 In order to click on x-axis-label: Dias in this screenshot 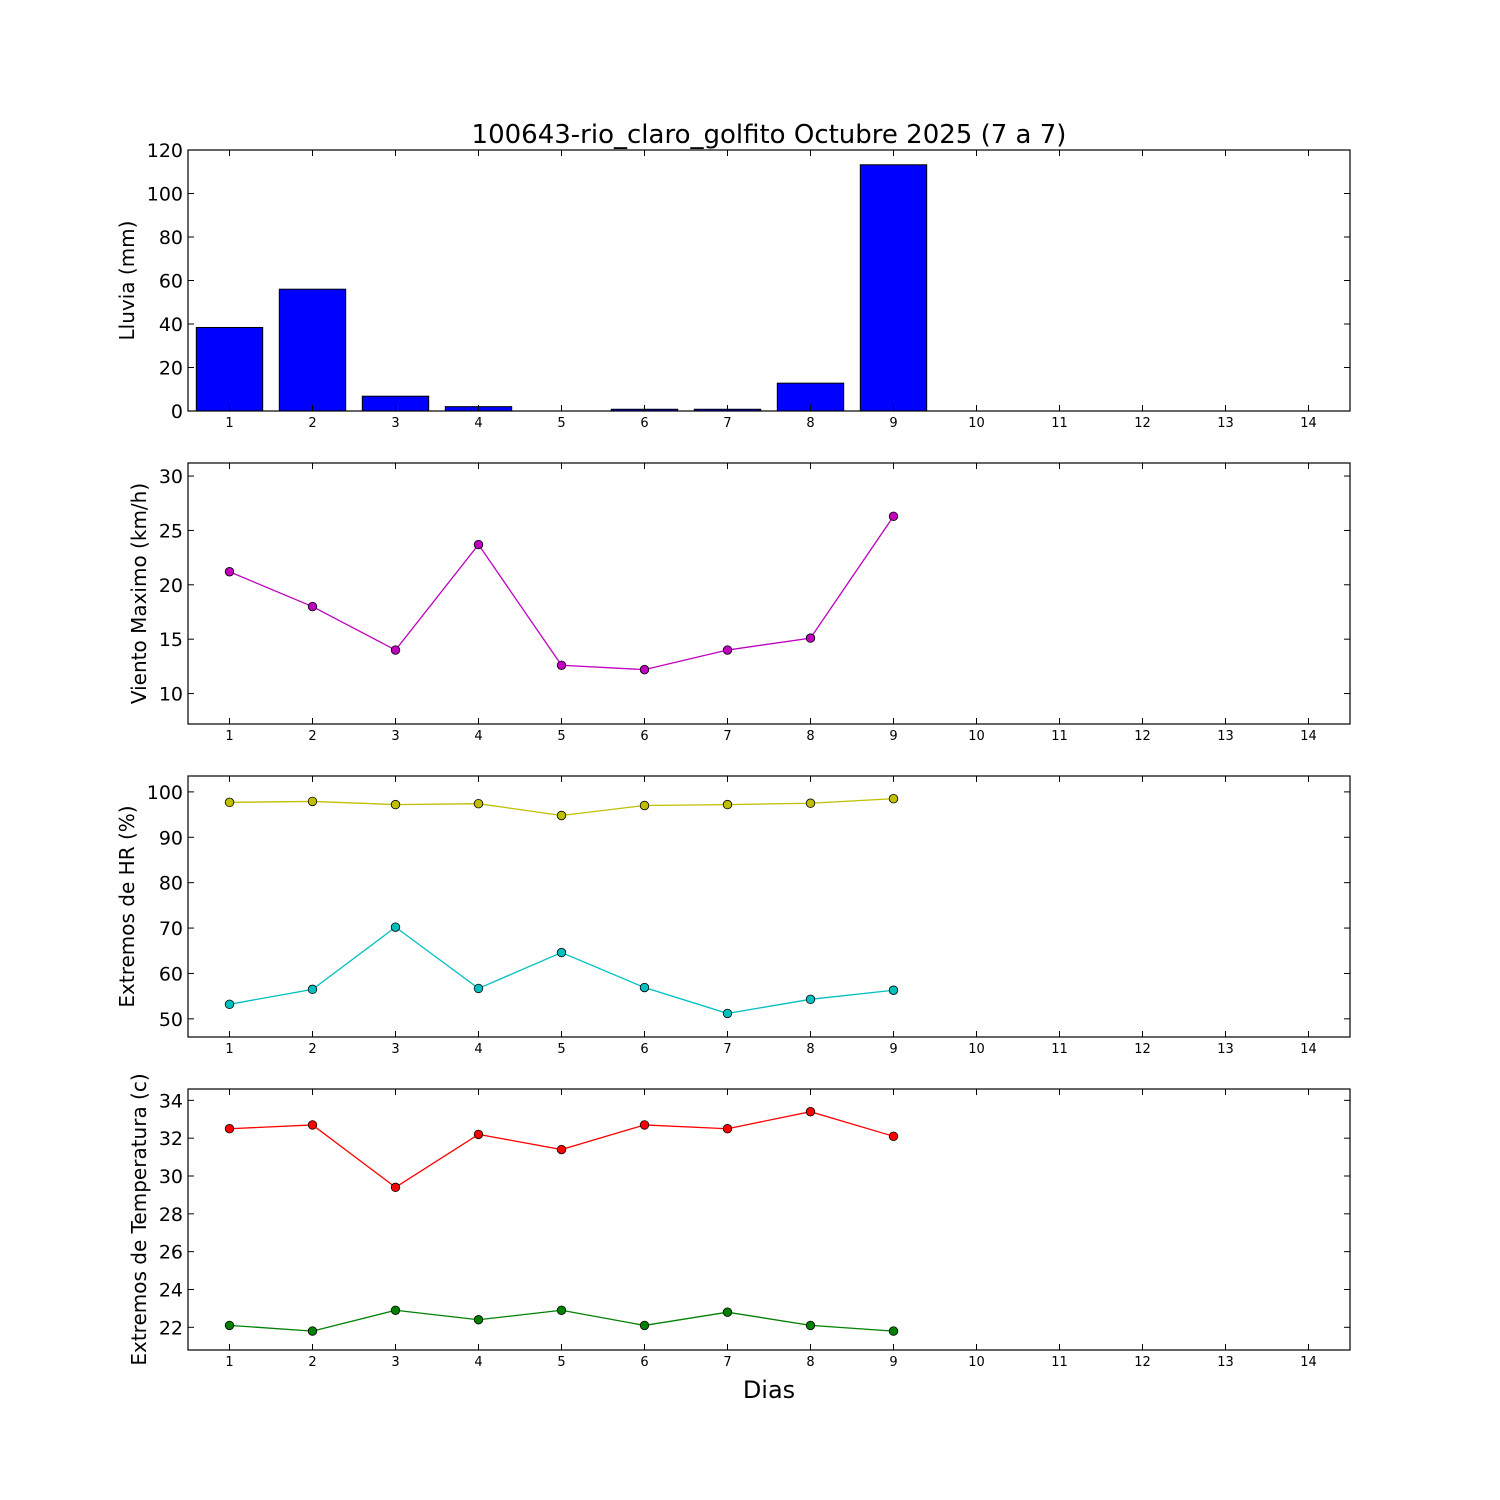, I will do `click(769, 1390)`.